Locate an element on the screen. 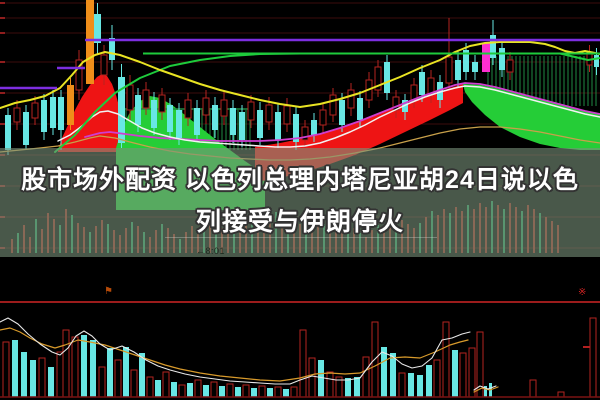 The height and width of the screenshot is (400, 600). headline-underline is located at coordinates (301, 237).